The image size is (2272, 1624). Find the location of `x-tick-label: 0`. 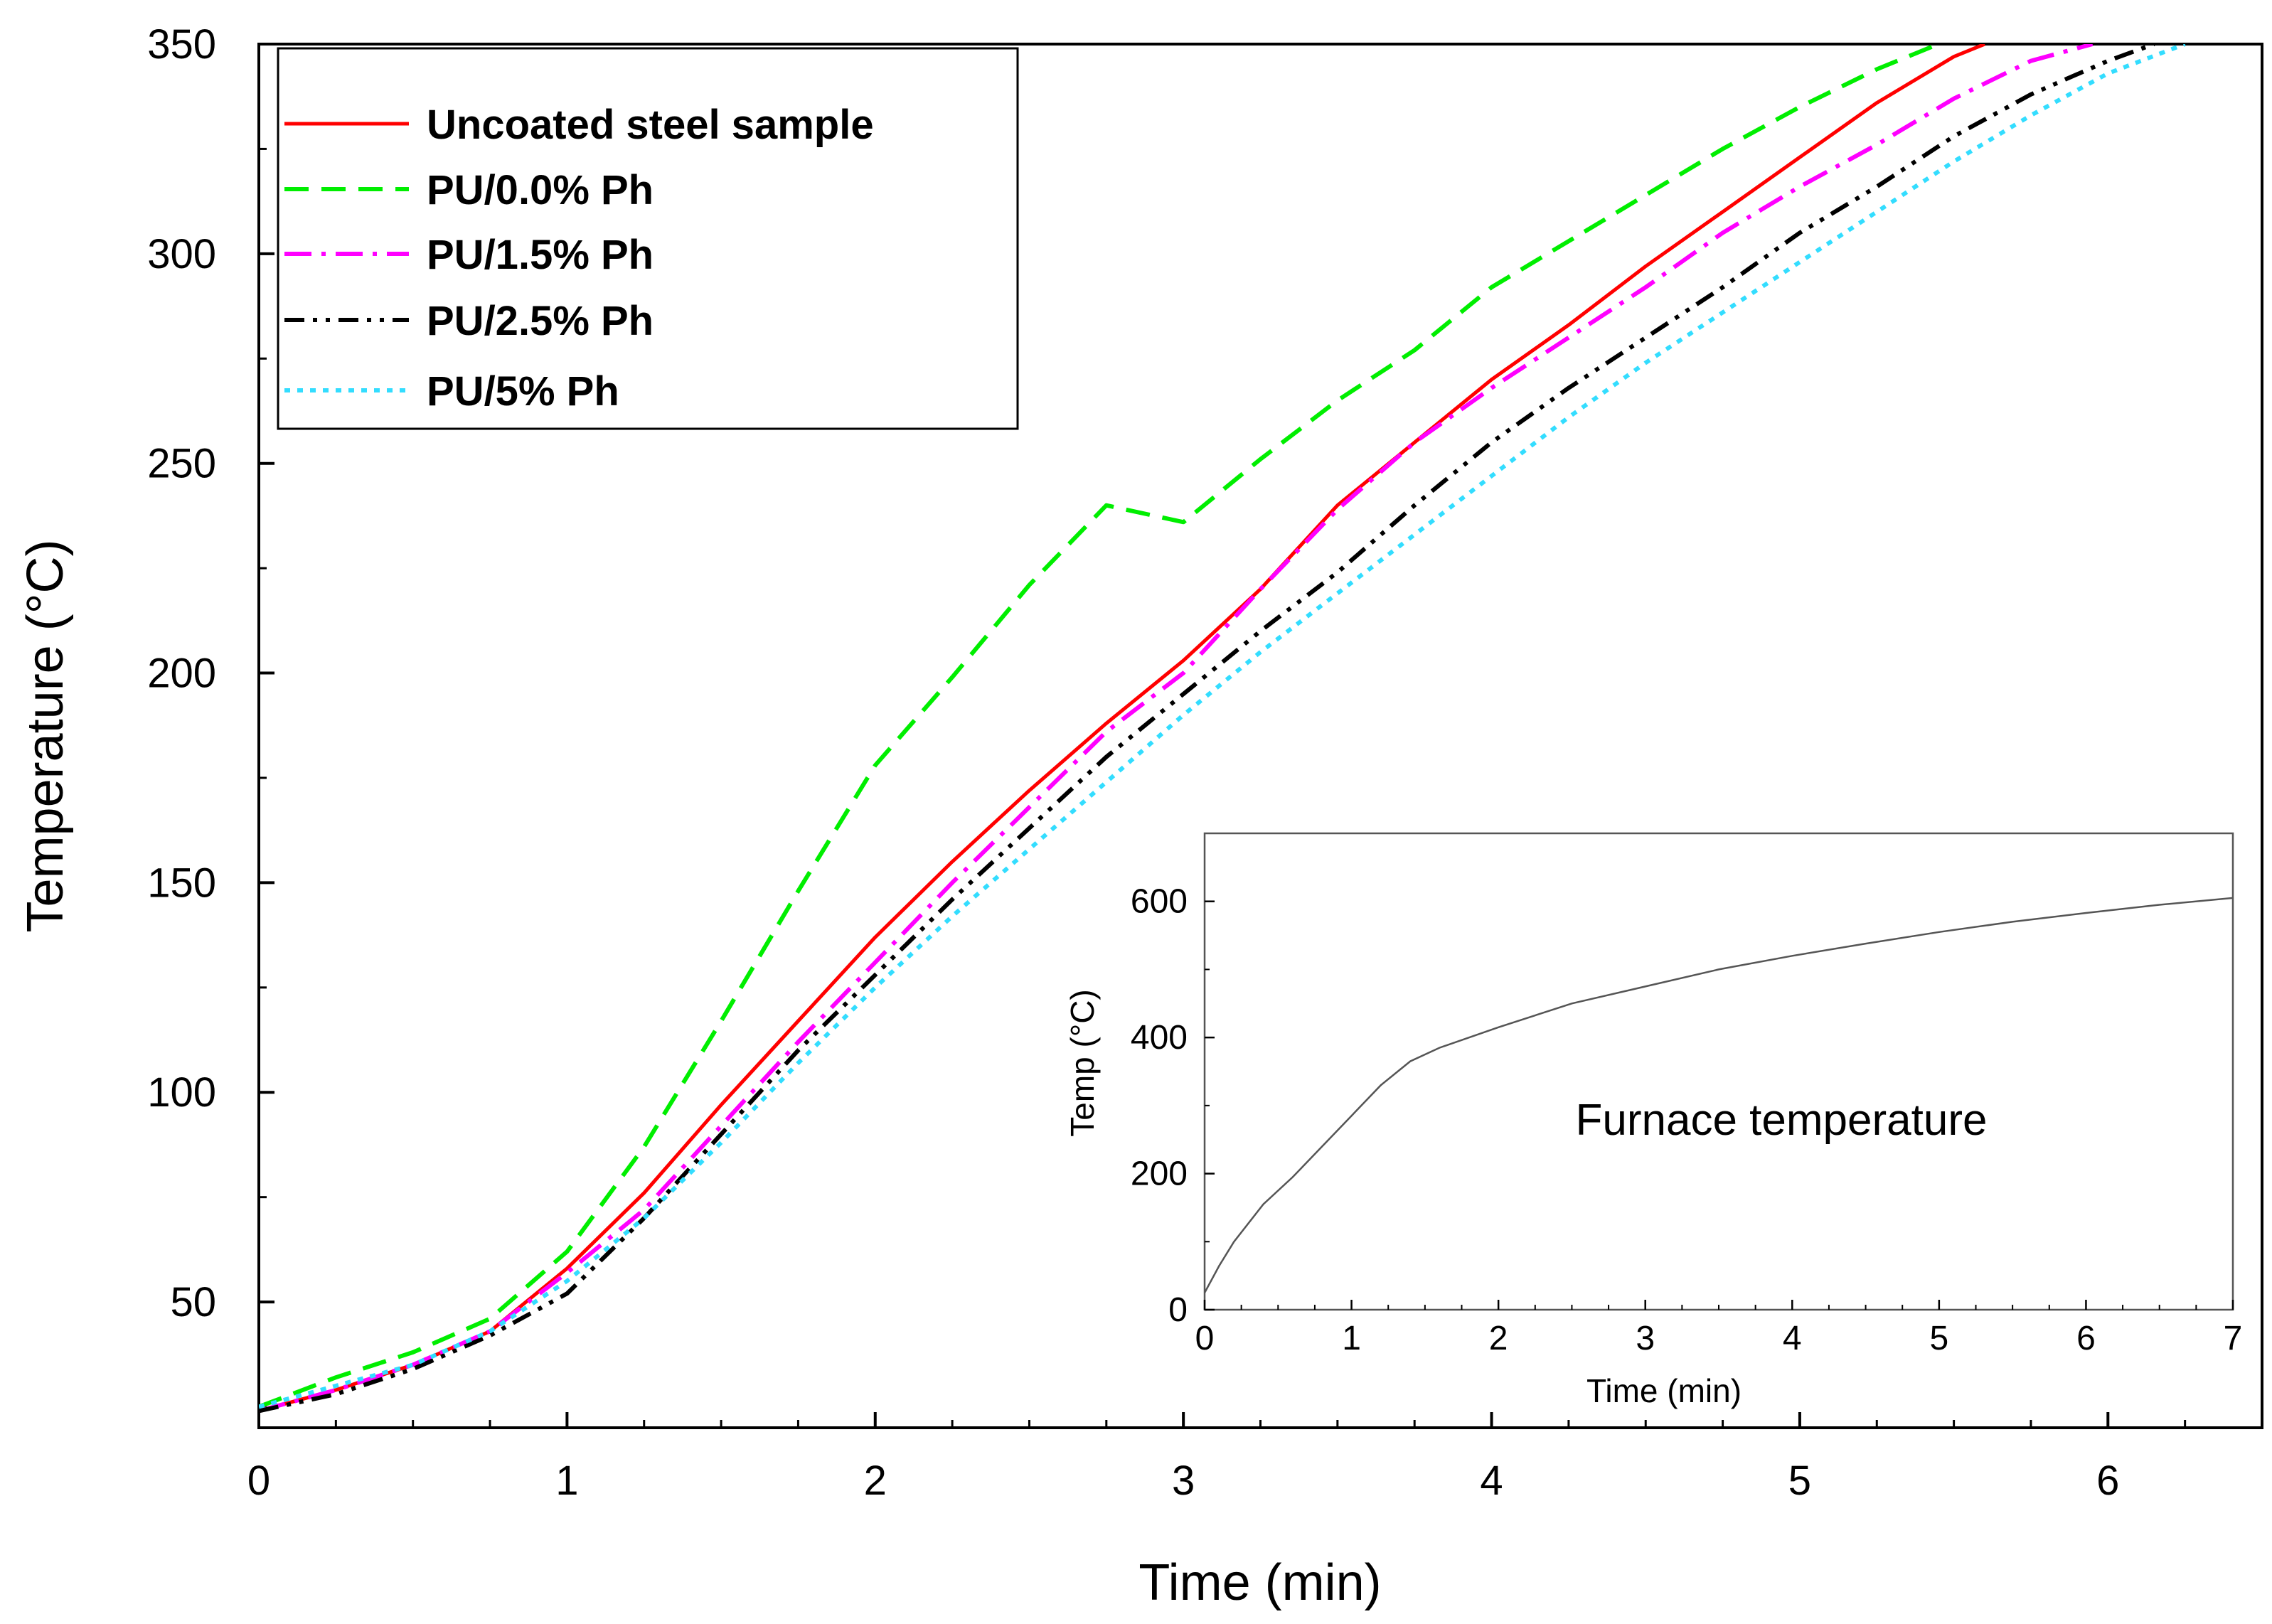

x-tick-label: 0 is located at coordinates (258, 1481).